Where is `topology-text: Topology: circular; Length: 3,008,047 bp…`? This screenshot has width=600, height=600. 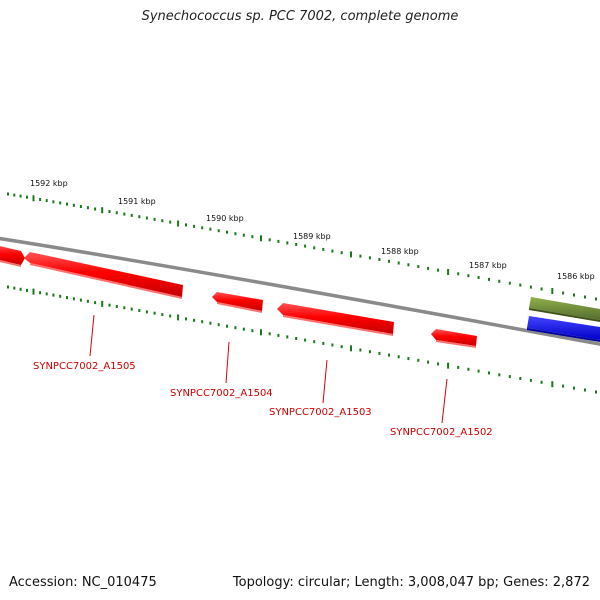 topology-text: Topology: circular; Length: 3,008,047 bp… is located at coordinates (411, 582).